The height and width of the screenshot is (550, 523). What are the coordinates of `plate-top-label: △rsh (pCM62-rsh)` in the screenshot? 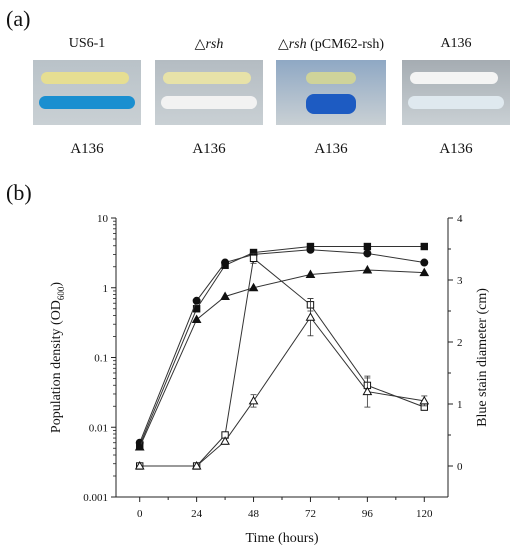 It's located at (331, 44).